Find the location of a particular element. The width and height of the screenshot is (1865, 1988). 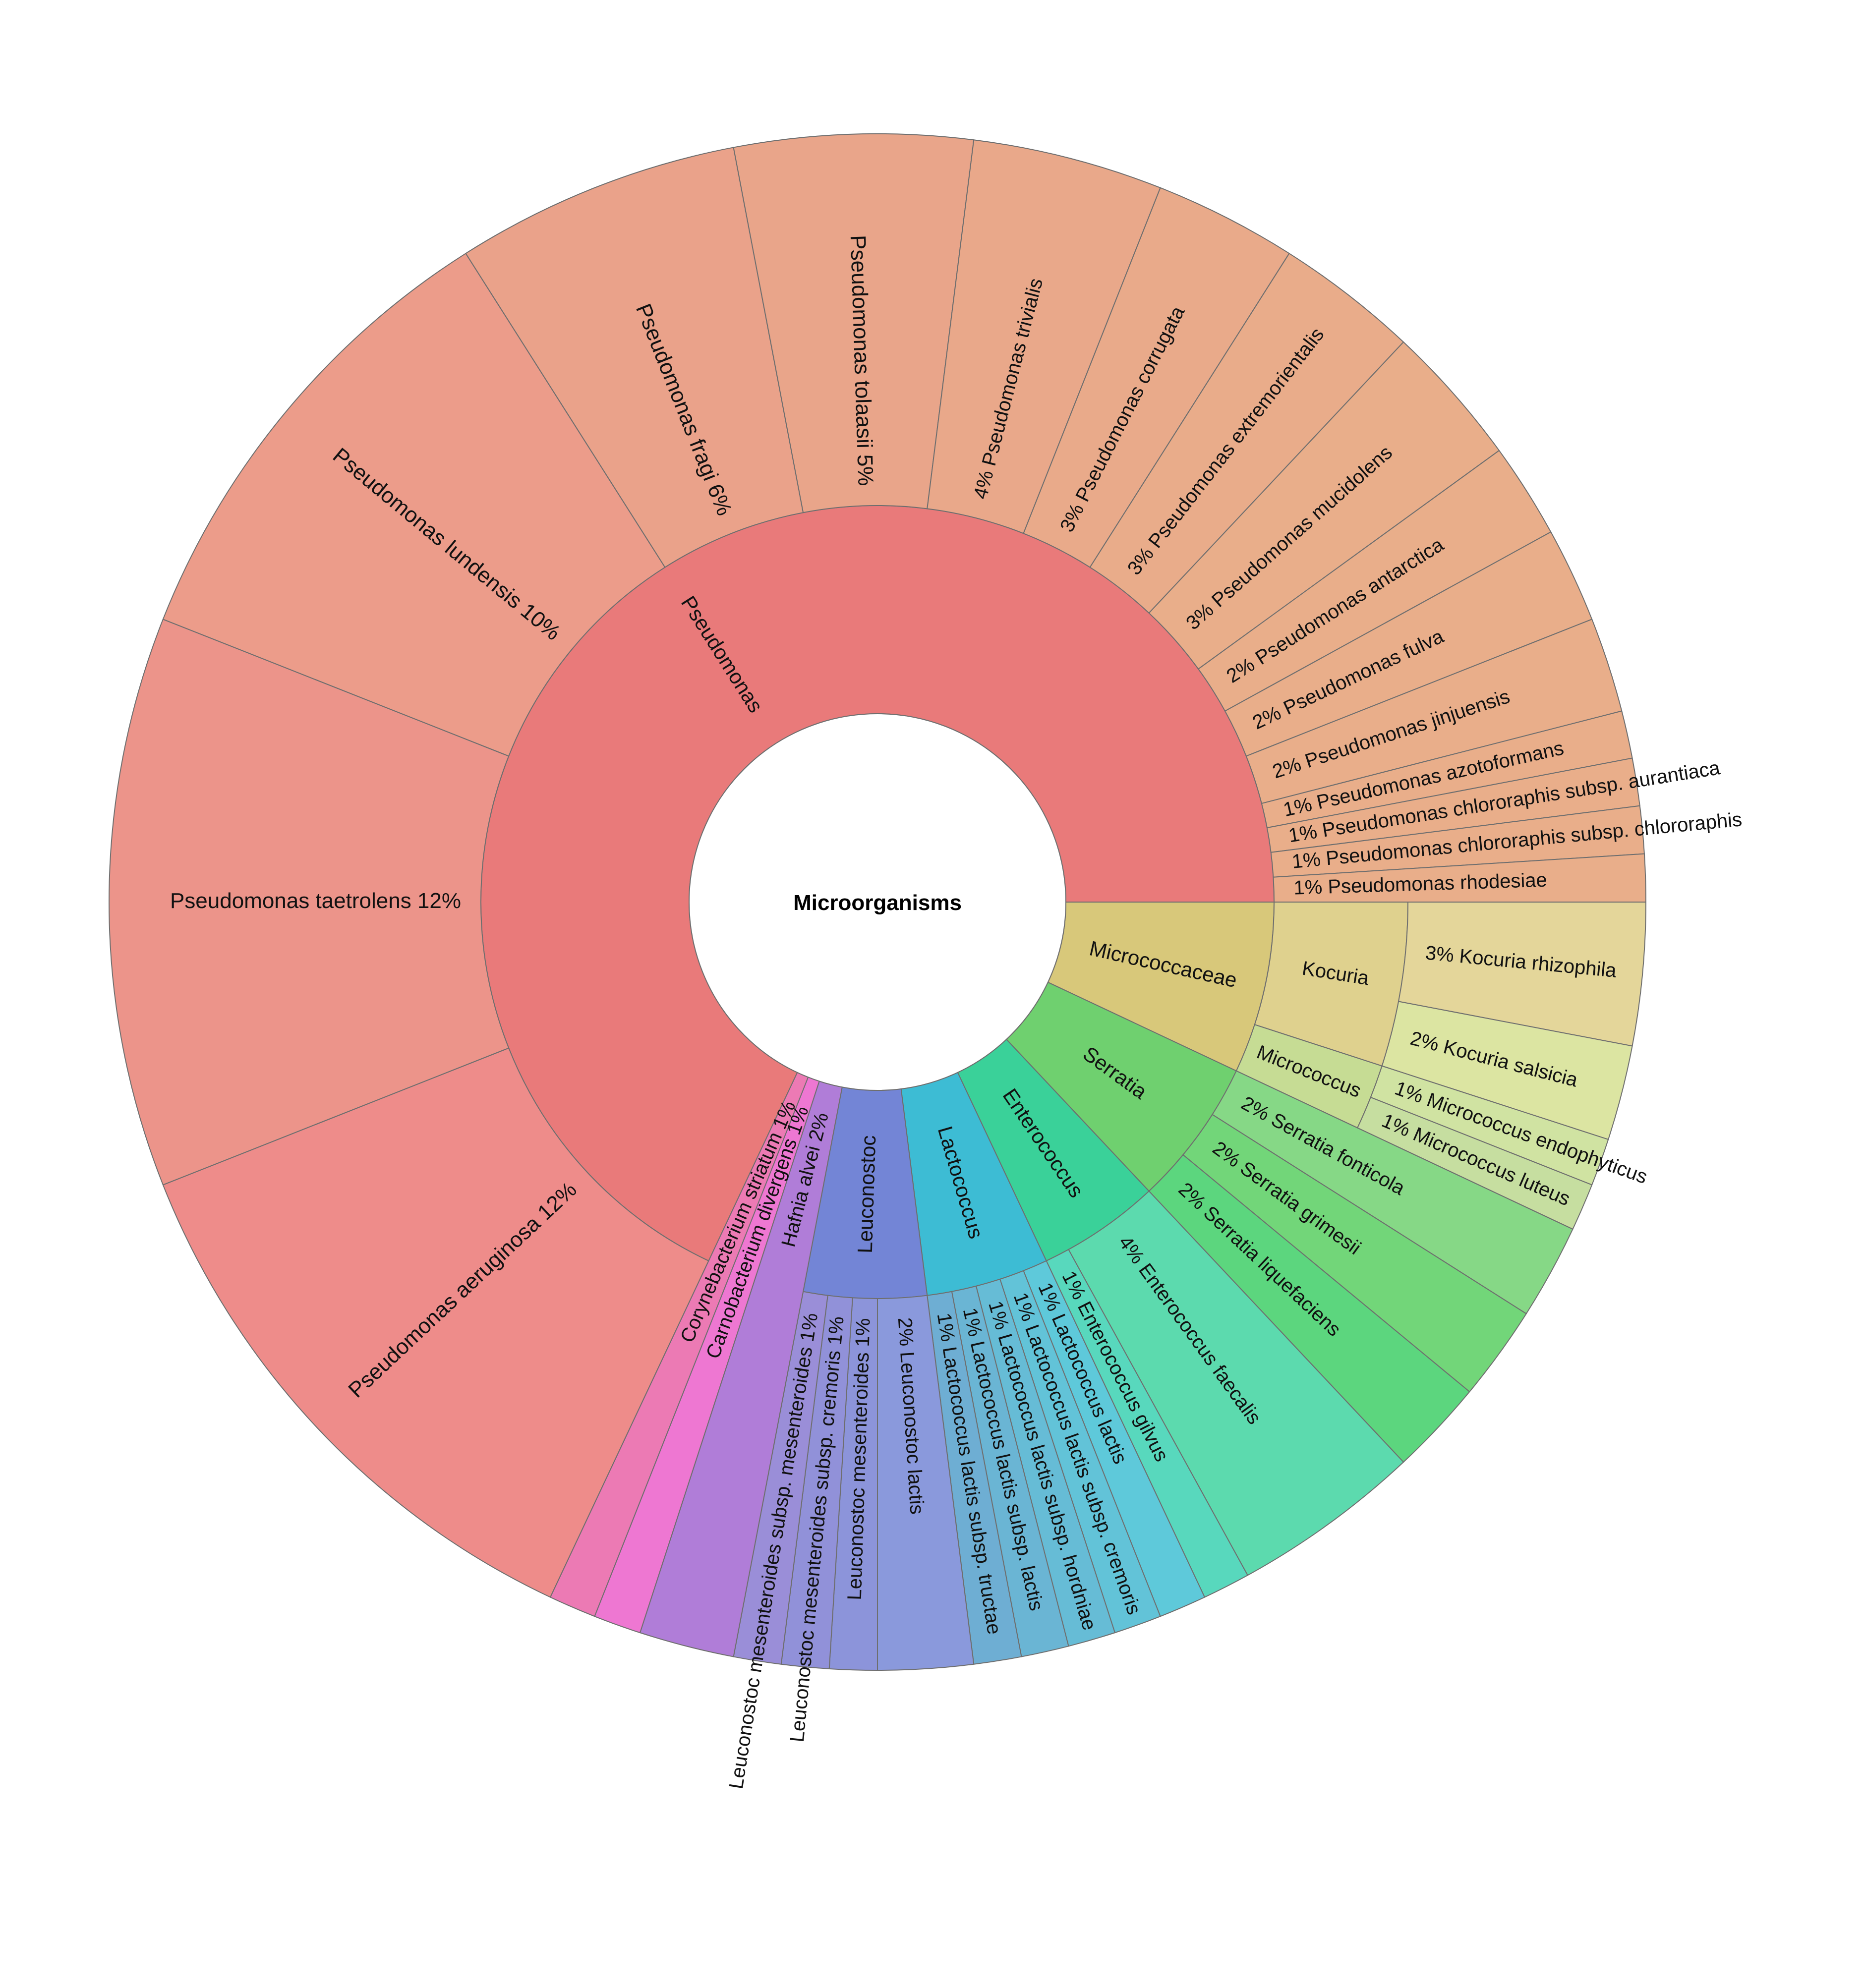

wedge-pseudomonas-aeruginosa is located at coordinates (436, 1322).